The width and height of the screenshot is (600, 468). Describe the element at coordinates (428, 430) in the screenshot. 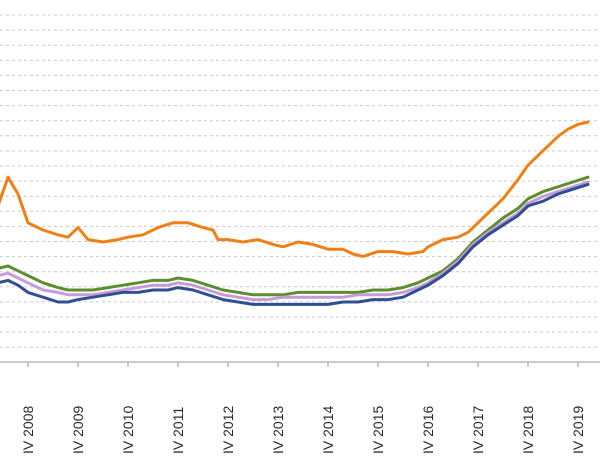

I see `x-tick-label: IV 2016` at that location.